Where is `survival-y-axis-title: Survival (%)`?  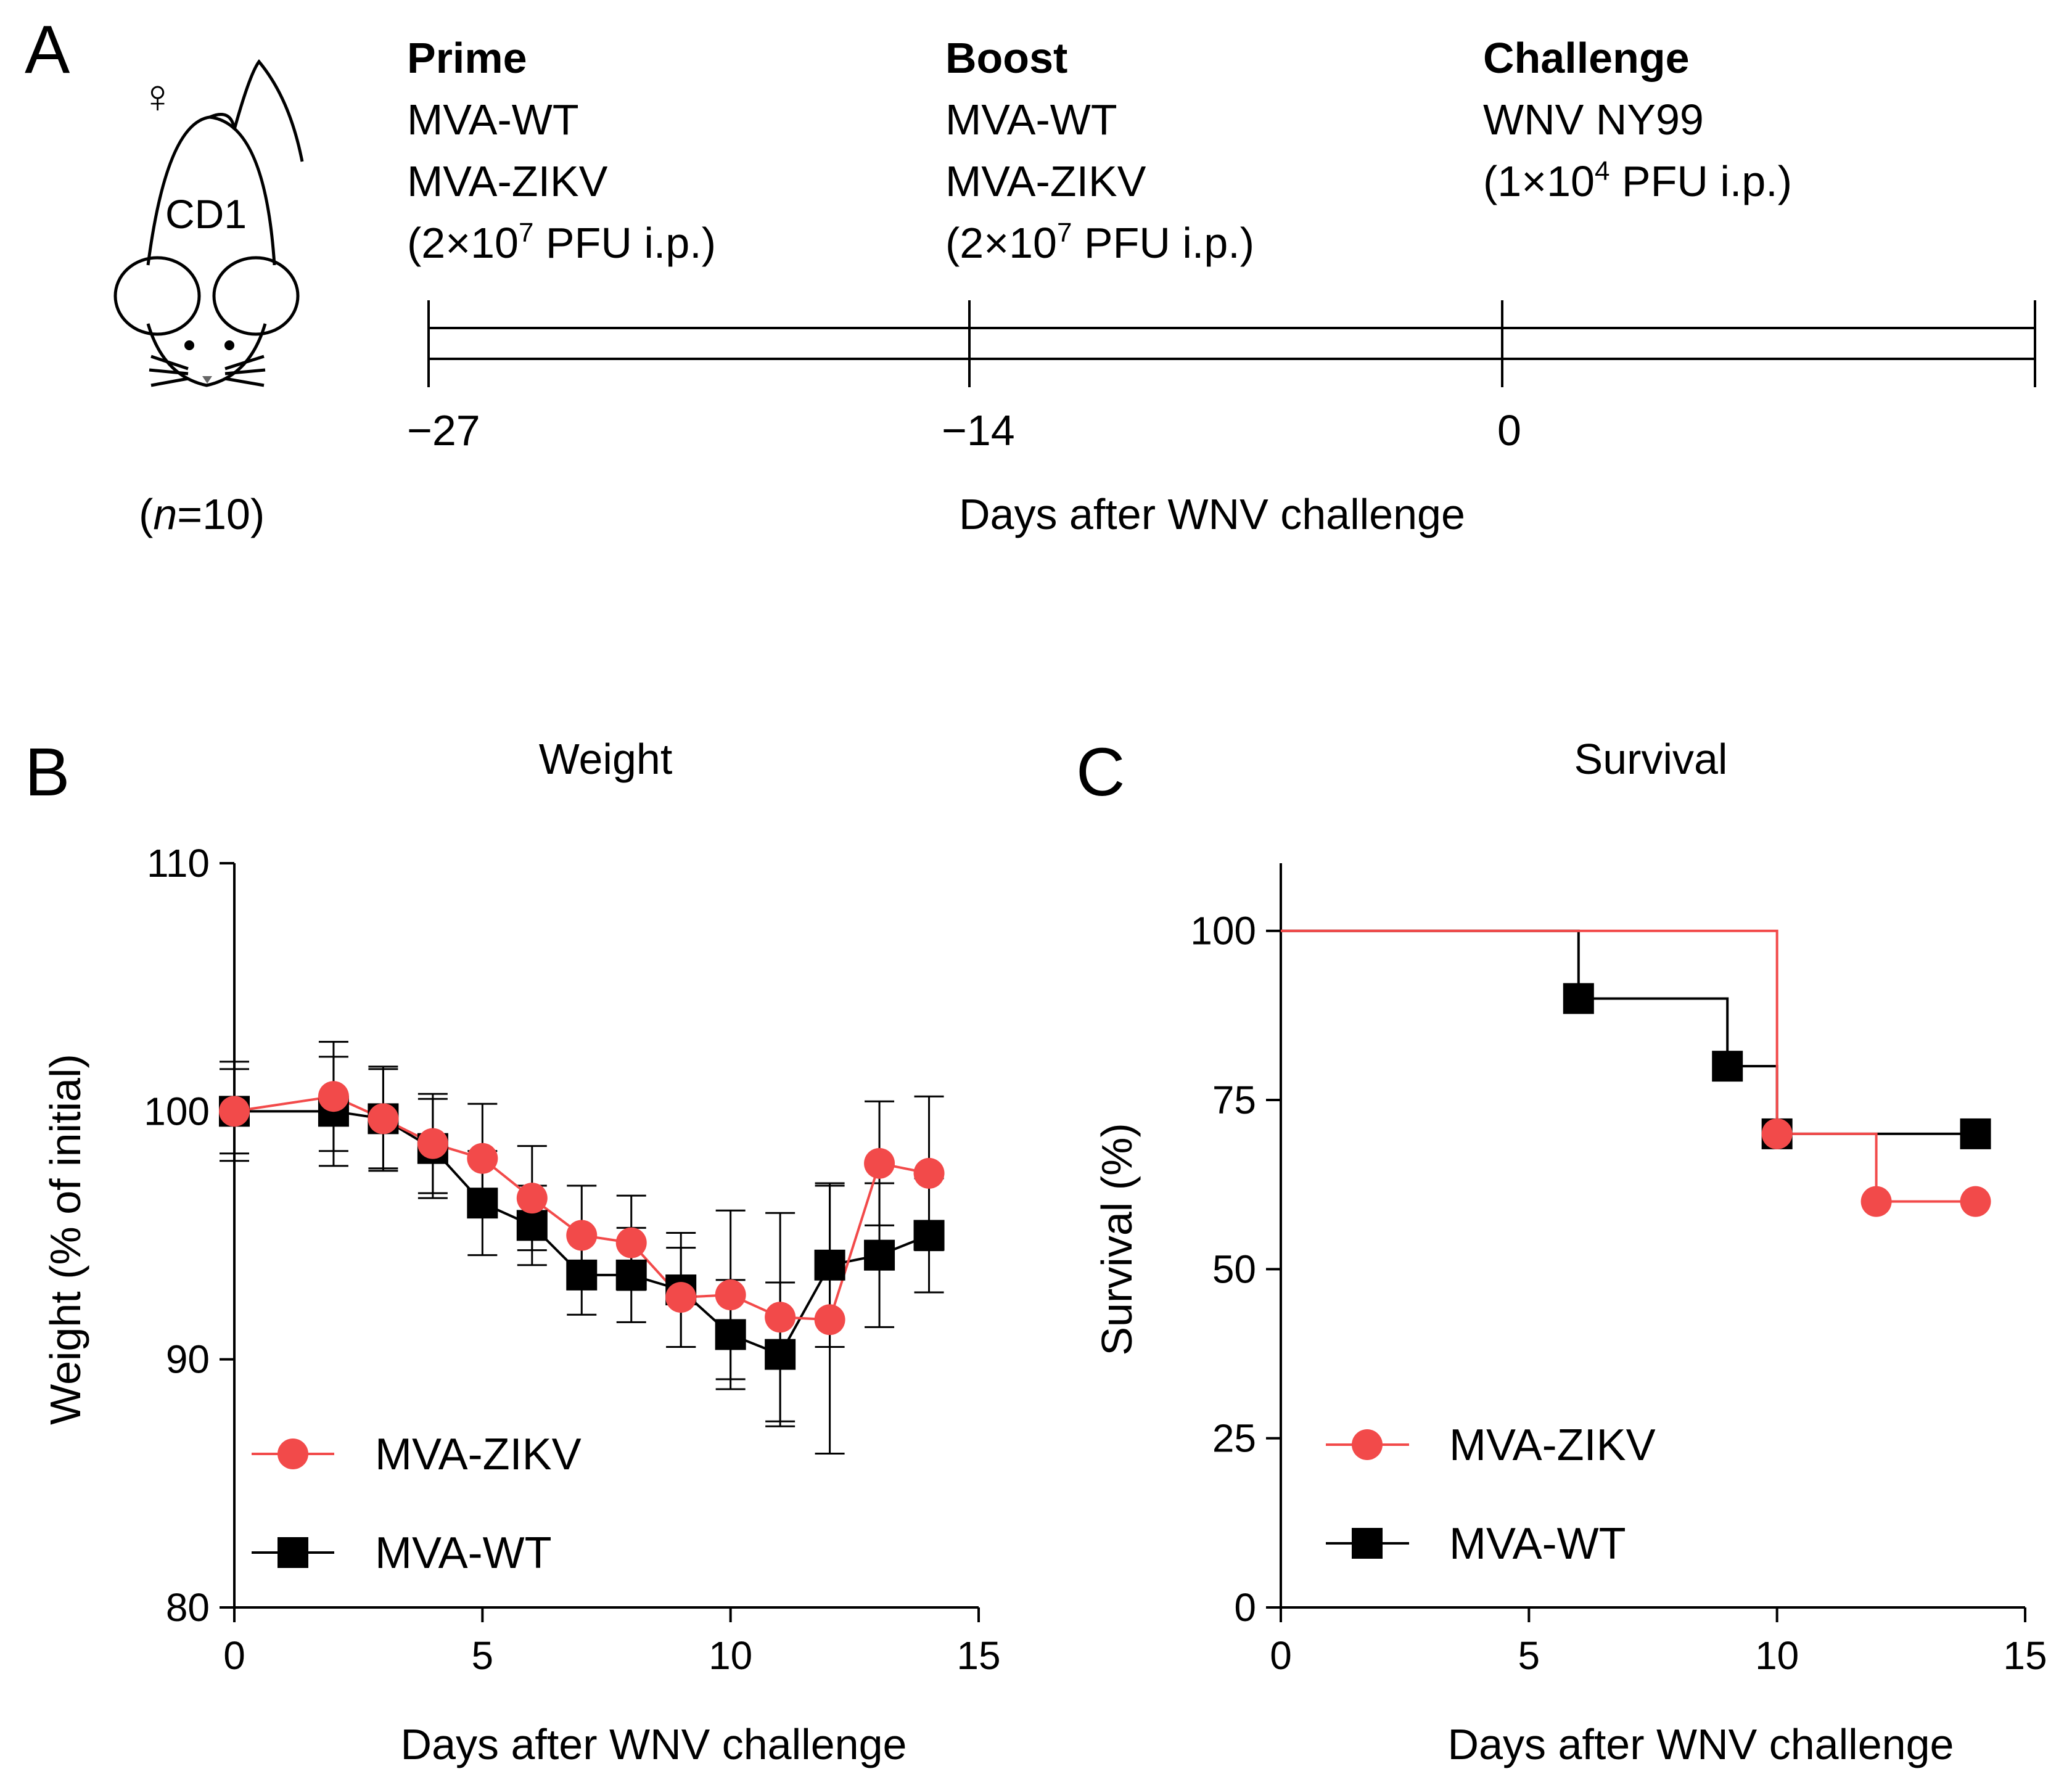
survival-y-axis-title: Survival (%) is located at coordinates (1117, 1239).